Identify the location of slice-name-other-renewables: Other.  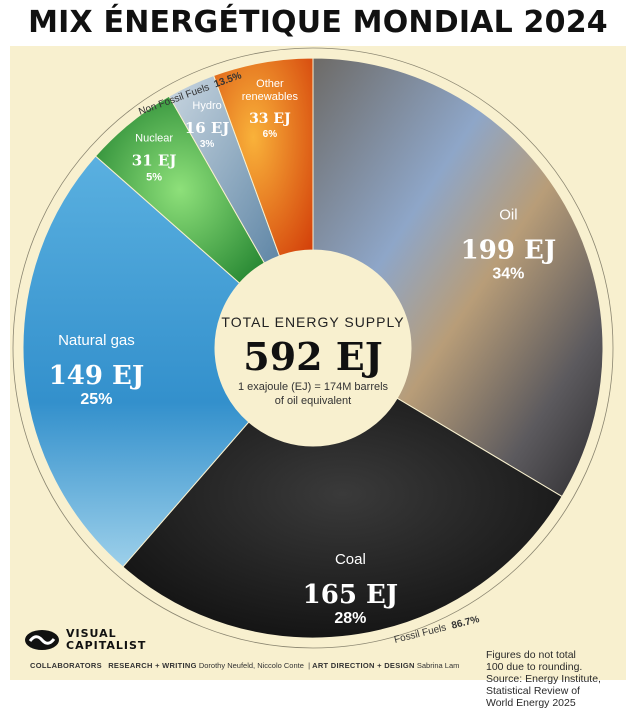
(270, 84).